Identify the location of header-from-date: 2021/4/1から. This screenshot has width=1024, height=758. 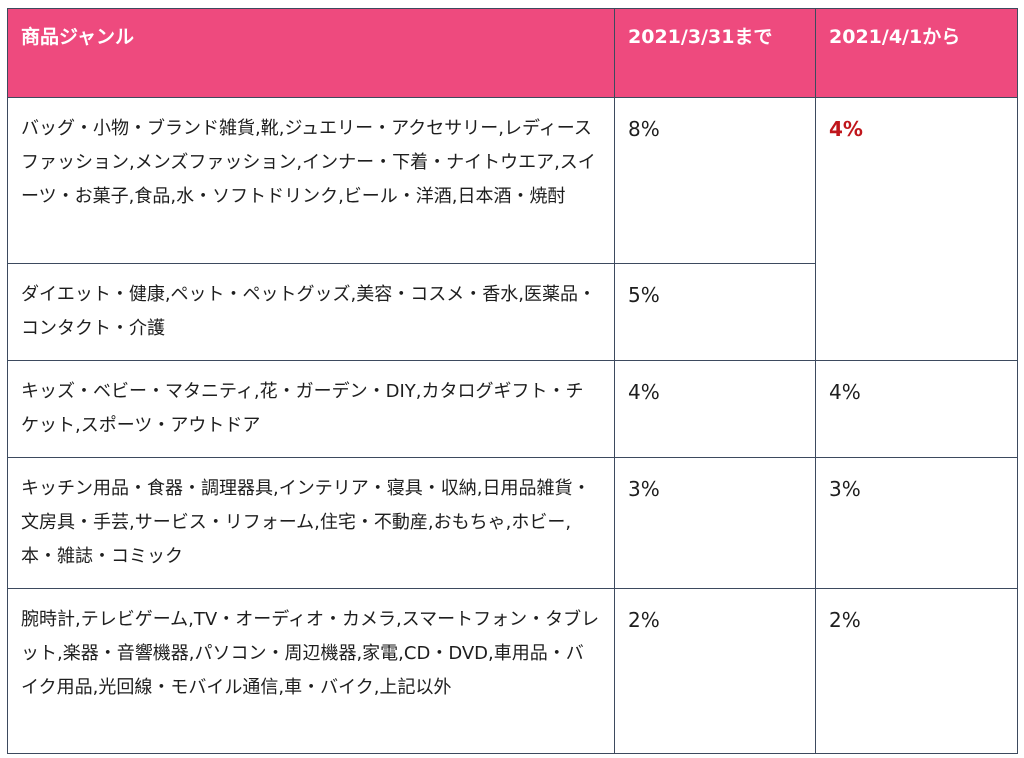
(916, 53).